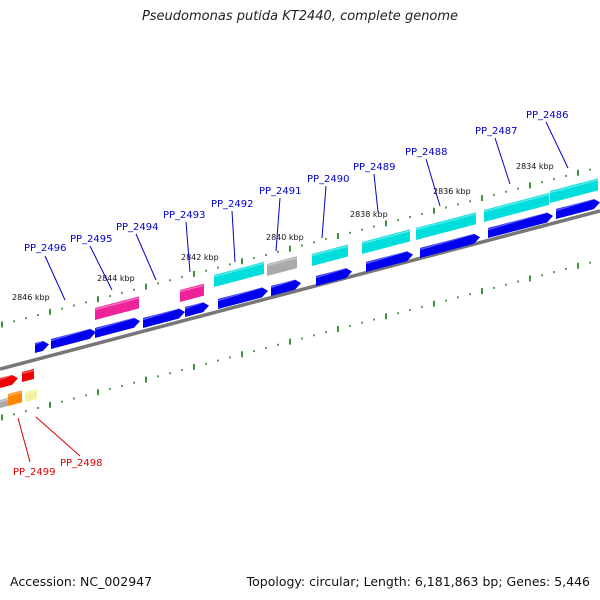  I want to click on gene-reverse-5-shine, so click(240, 294).